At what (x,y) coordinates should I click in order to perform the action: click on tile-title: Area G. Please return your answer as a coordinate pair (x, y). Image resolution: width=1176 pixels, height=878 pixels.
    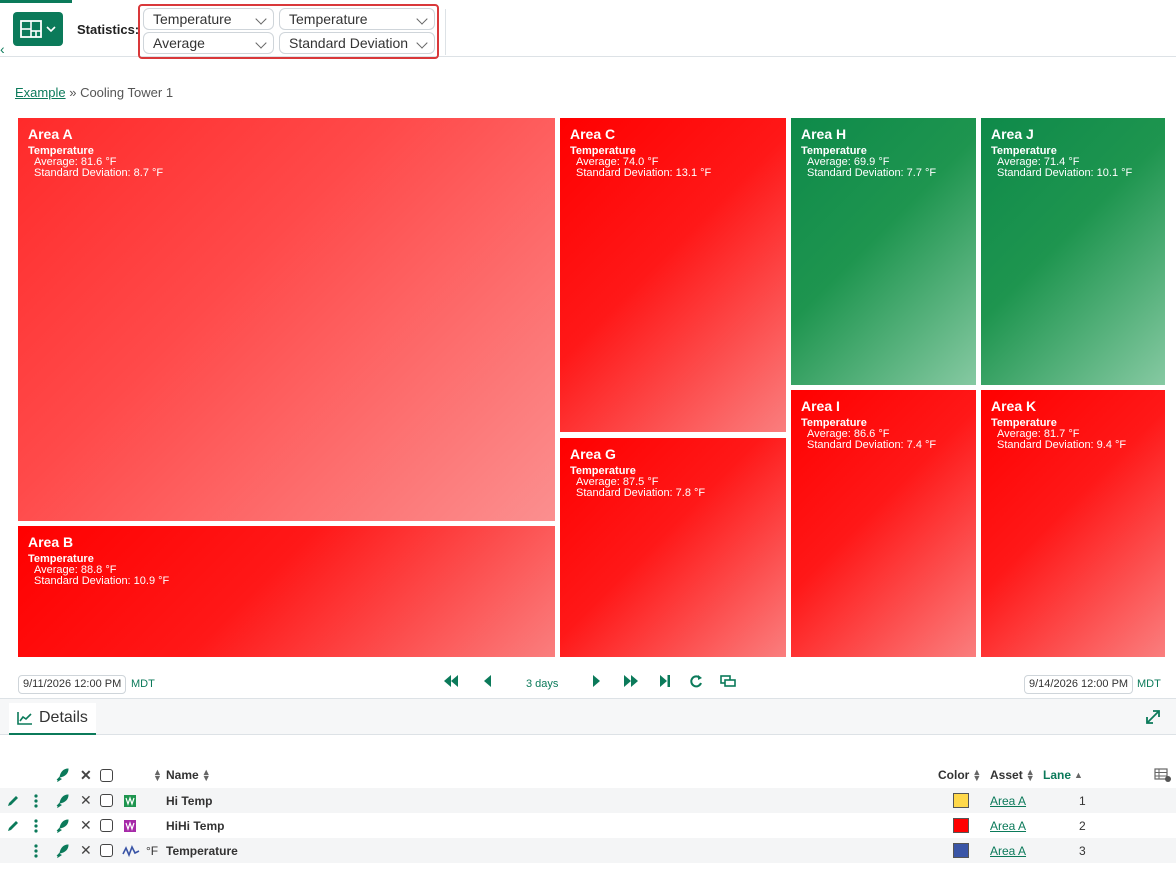
    Looking at the image, I should click on (593, 454).